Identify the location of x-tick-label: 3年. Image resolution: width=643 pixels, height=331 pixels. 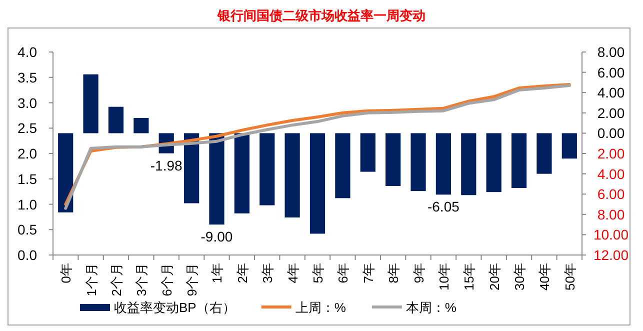
(268, 273).